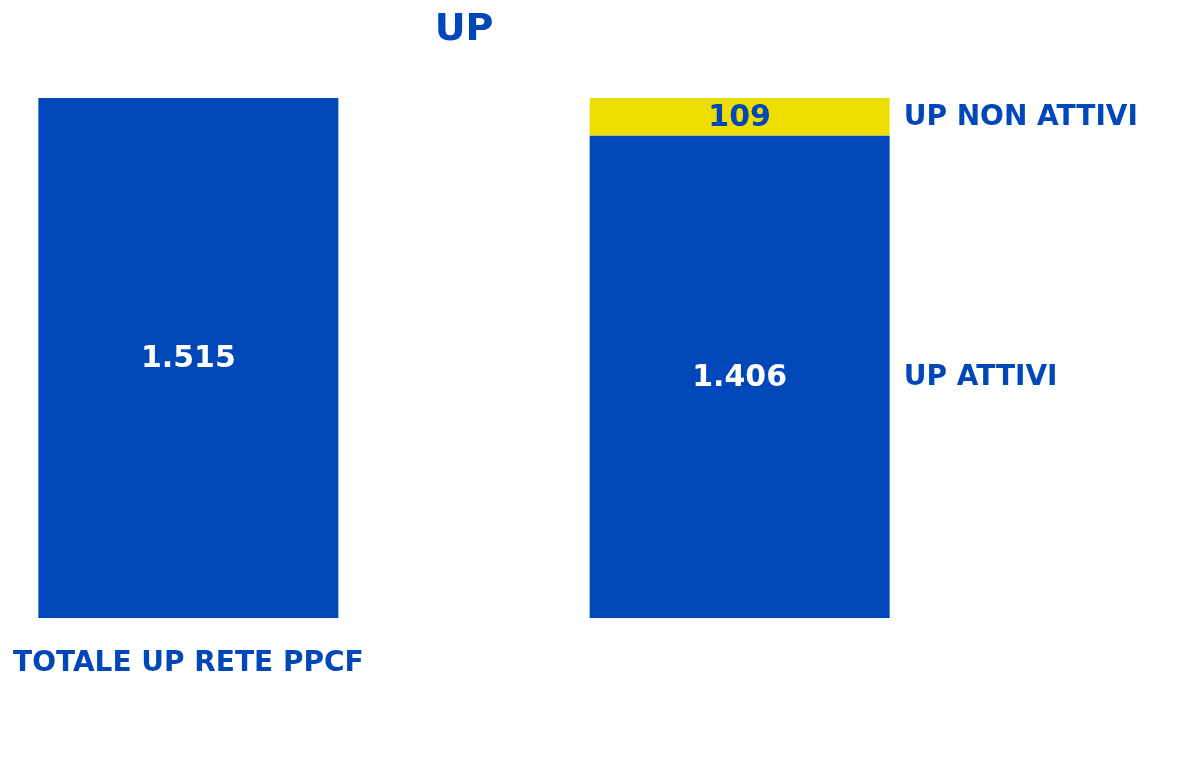 The height and width of the screenshot is (768, 1183). What do you see at coordinates (739, 115) in the screenshot?
I see `data-label: 109` at bounding box center [739, 115].